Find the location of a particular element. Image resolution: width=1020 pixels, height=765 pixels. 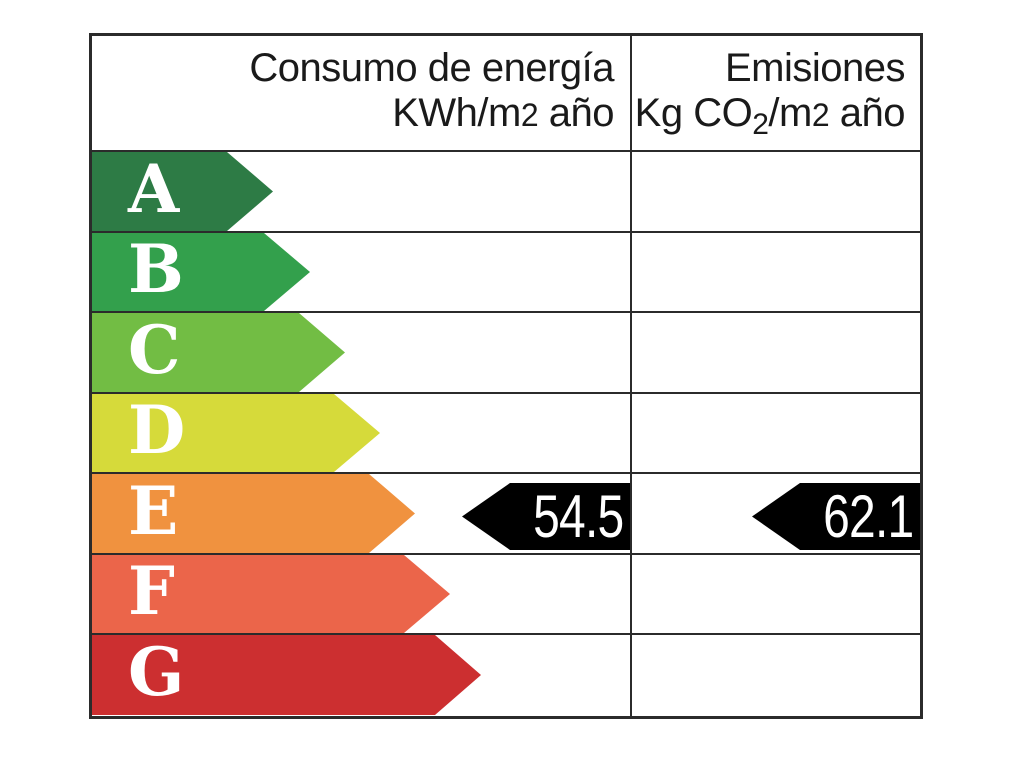

rating-band-c: C is located at coordinates (218, 352).